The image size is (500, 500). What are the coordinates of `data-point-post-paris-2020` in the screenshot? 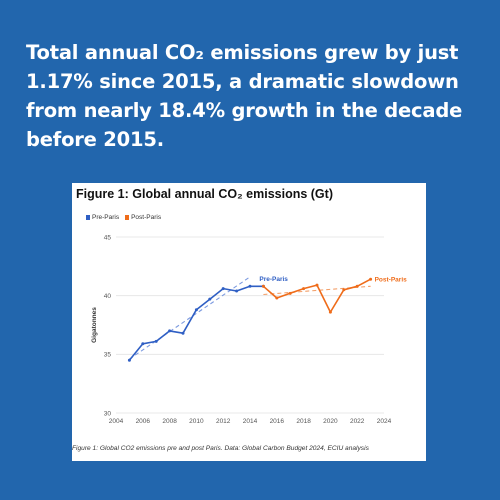 It's located at (330, 312).